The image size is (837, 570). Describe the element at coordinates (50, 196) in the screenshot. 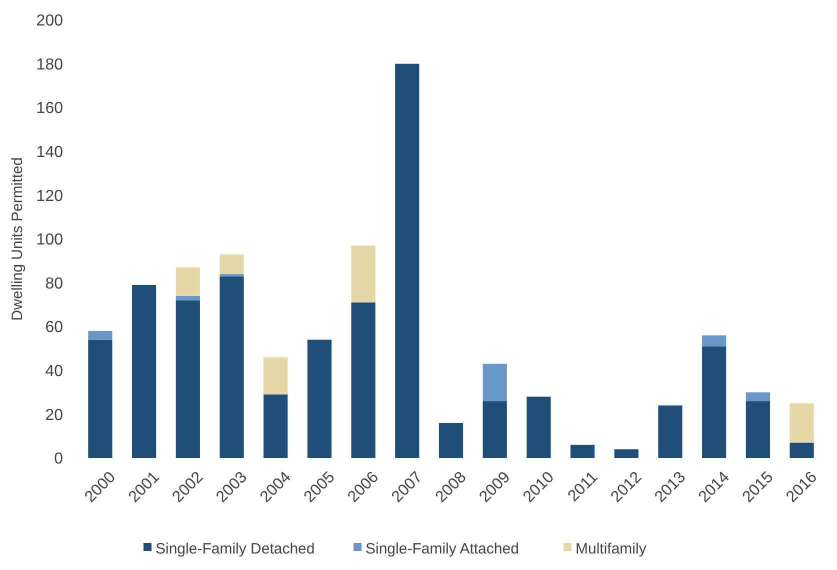

I see `y-tick-label: 120` at that location.